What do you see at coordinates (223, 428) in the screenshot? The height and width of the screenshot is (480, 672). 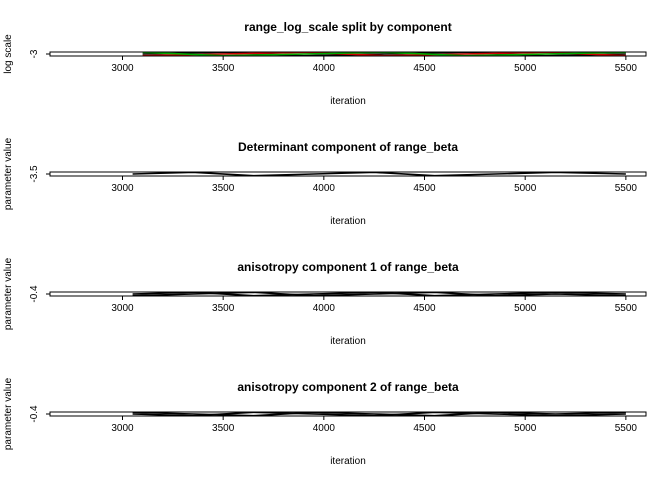 I see `panel-4-xtick-label: 3500` at bounding box center [223, 428].